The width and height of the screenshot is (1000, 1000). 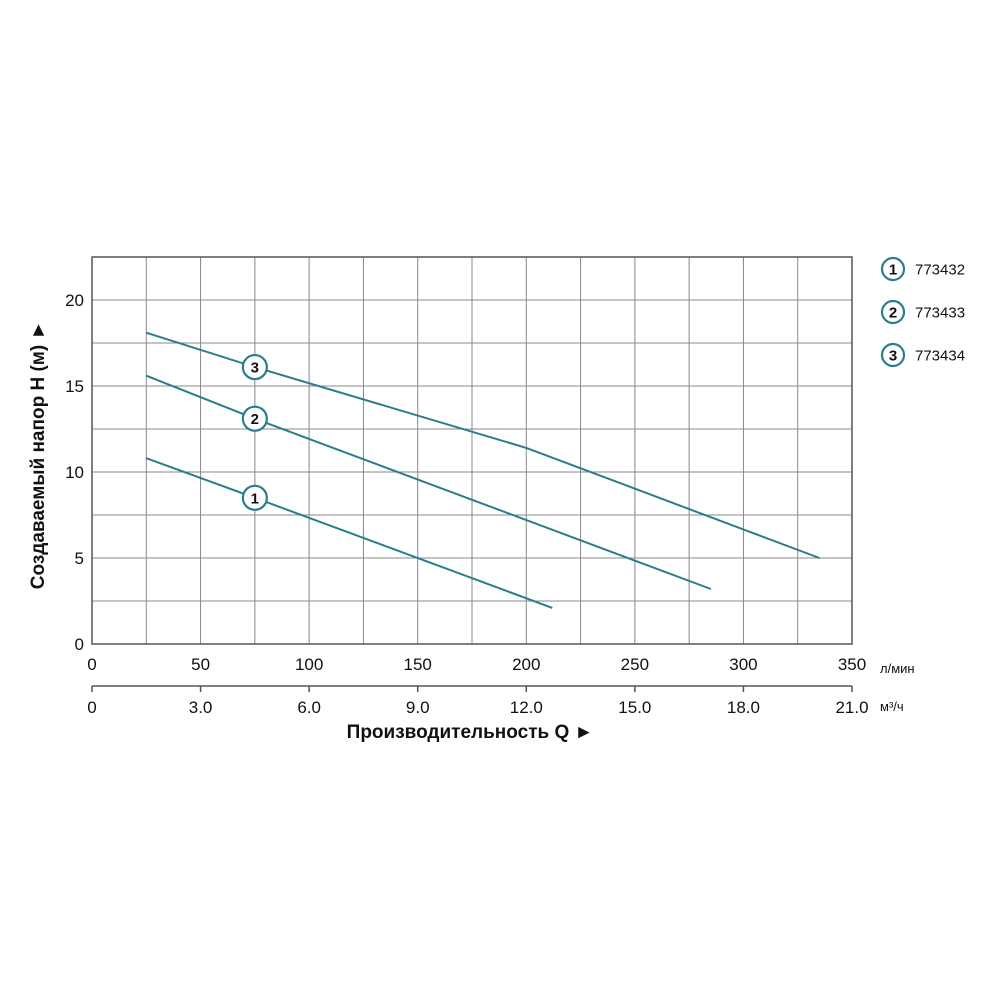 What do you see at coordinates (201, 707) in the screenshot?
I see `x2-tick-label: 3.0` at bounding box center [201, 707].